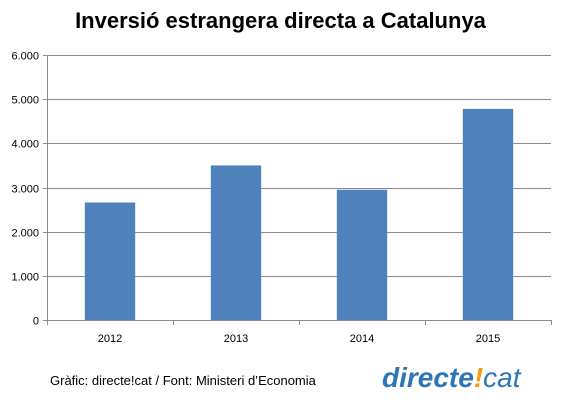 This screenshot has height=412, width=561. Describe the element at coordinates (110, 261) in the screenshot. I see `bar-2012` at that location.